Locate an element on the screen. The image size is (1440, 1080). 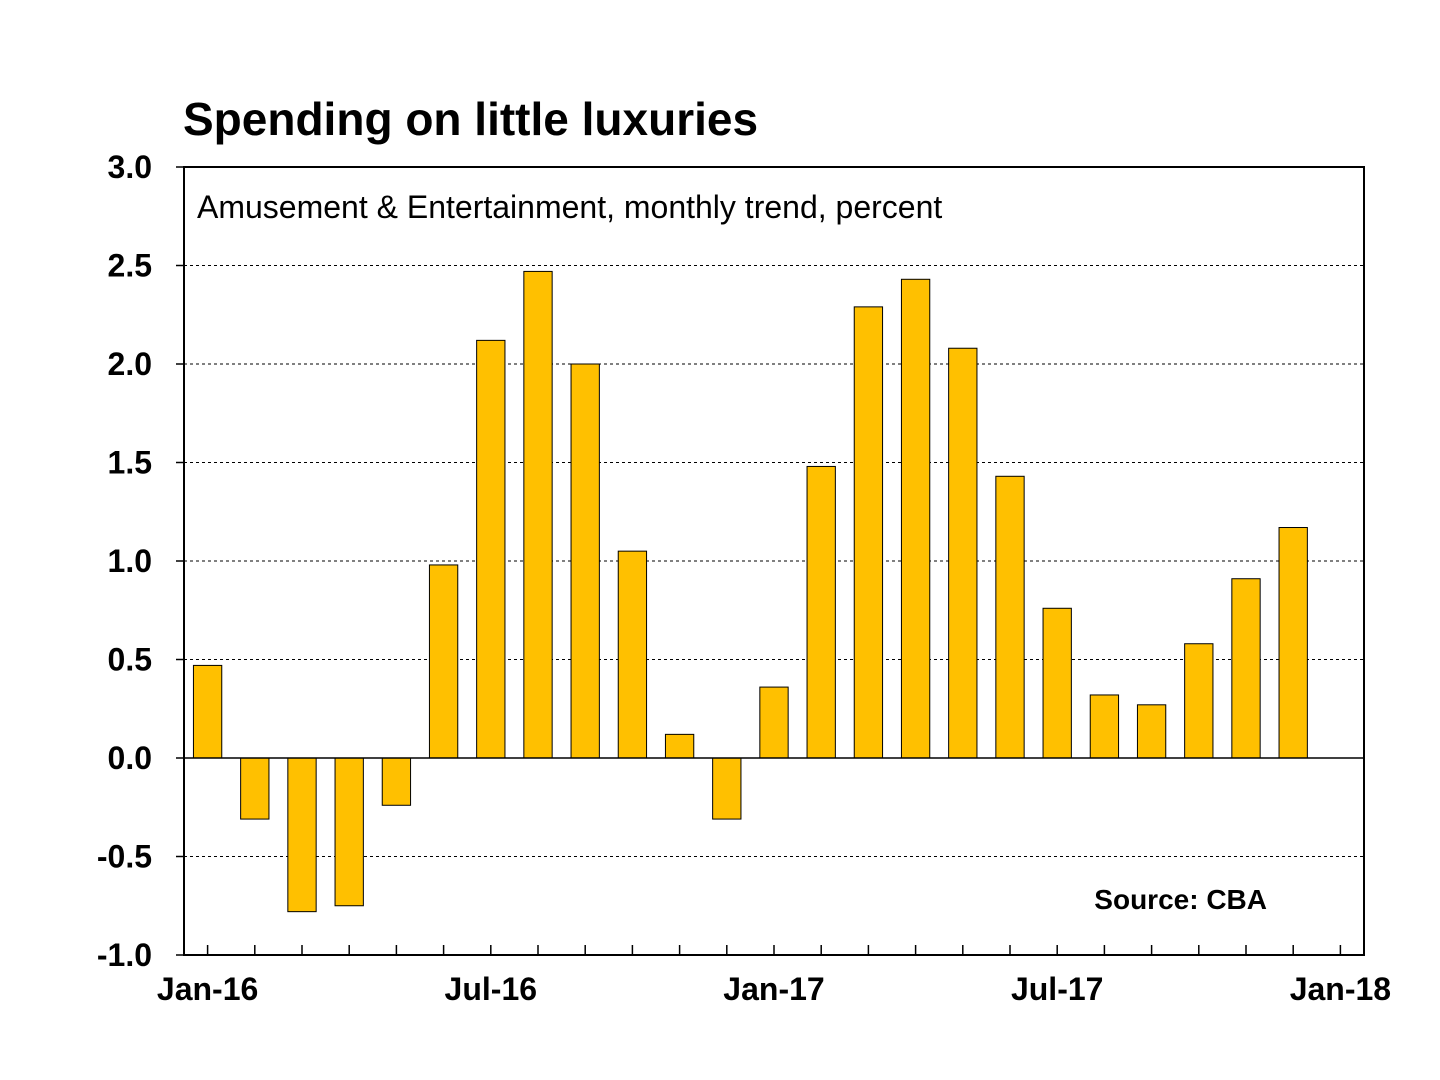
y-tick-label: 2.0 is located at coordinates (130, 364).